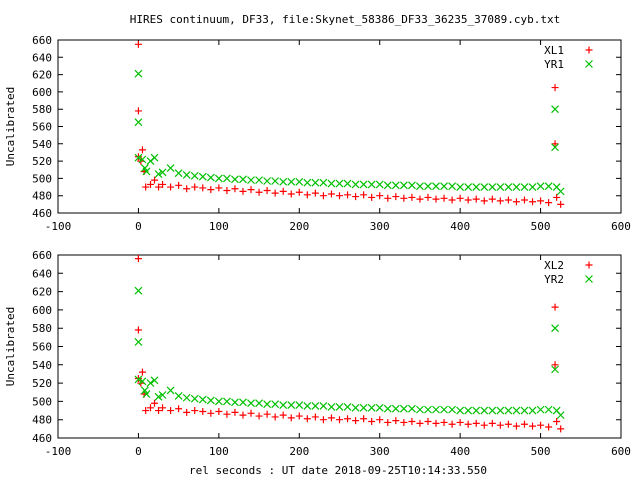 The width and height of the screenshot is (640, 480). Describe the element at coordinates (42, 401) in the screenshot. I see `y-tick-label: 500` at that location.